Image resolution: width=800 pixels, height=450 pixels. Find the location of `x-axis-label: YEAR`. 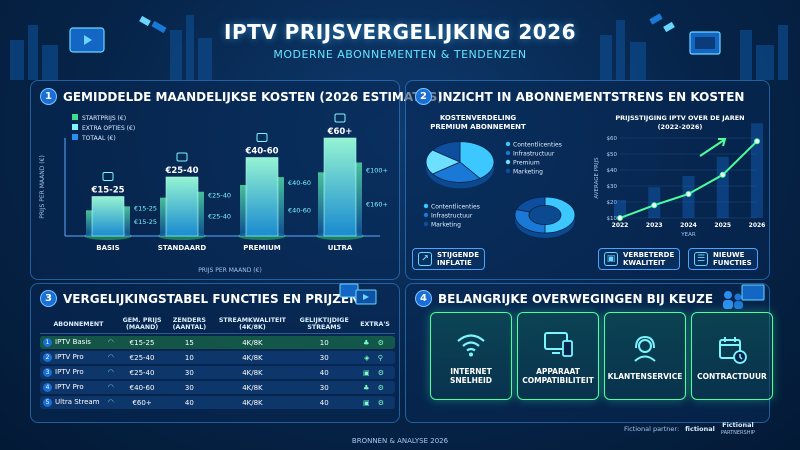

x-axis-label: YEAR is located at coordinates (688, 235).